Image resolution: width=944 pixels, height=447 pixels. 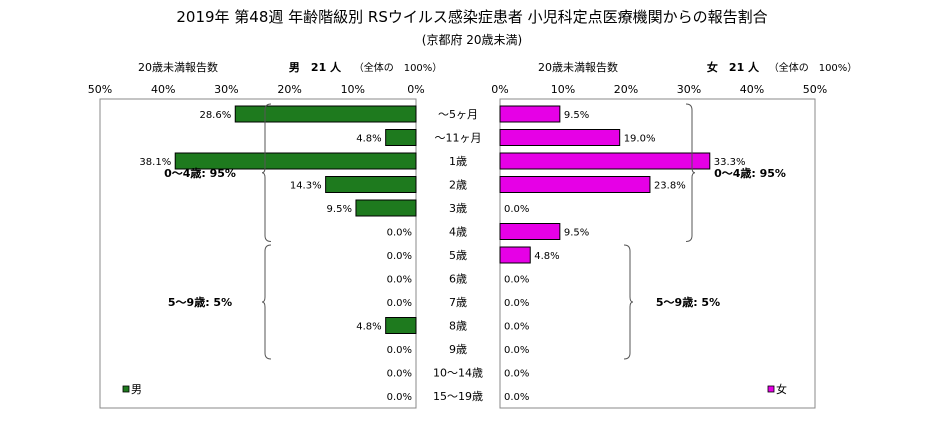 I want to click on right-header-count: 女 21 人, so click(x=733, y=67).